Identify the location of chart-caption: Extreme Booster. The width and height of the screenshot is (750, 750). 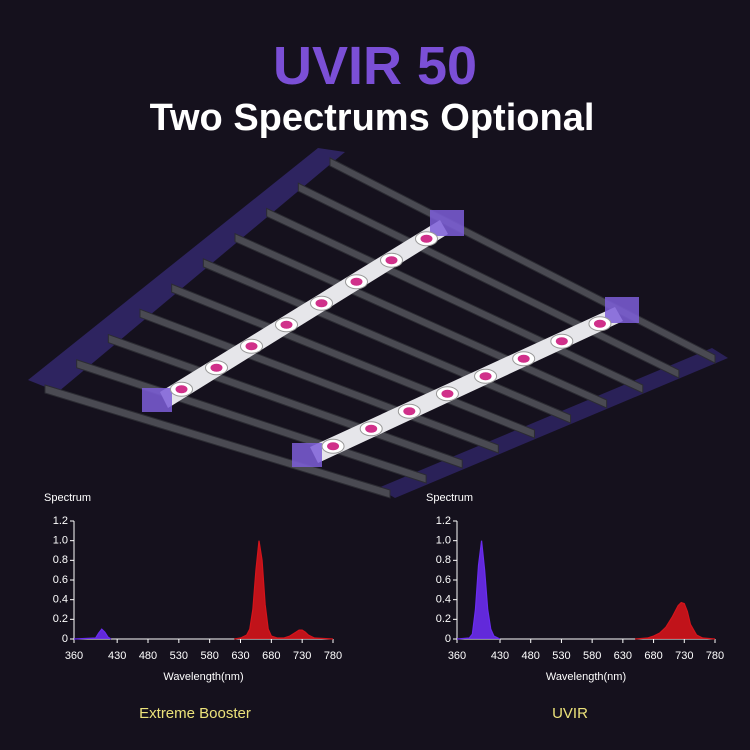
(195, 713).